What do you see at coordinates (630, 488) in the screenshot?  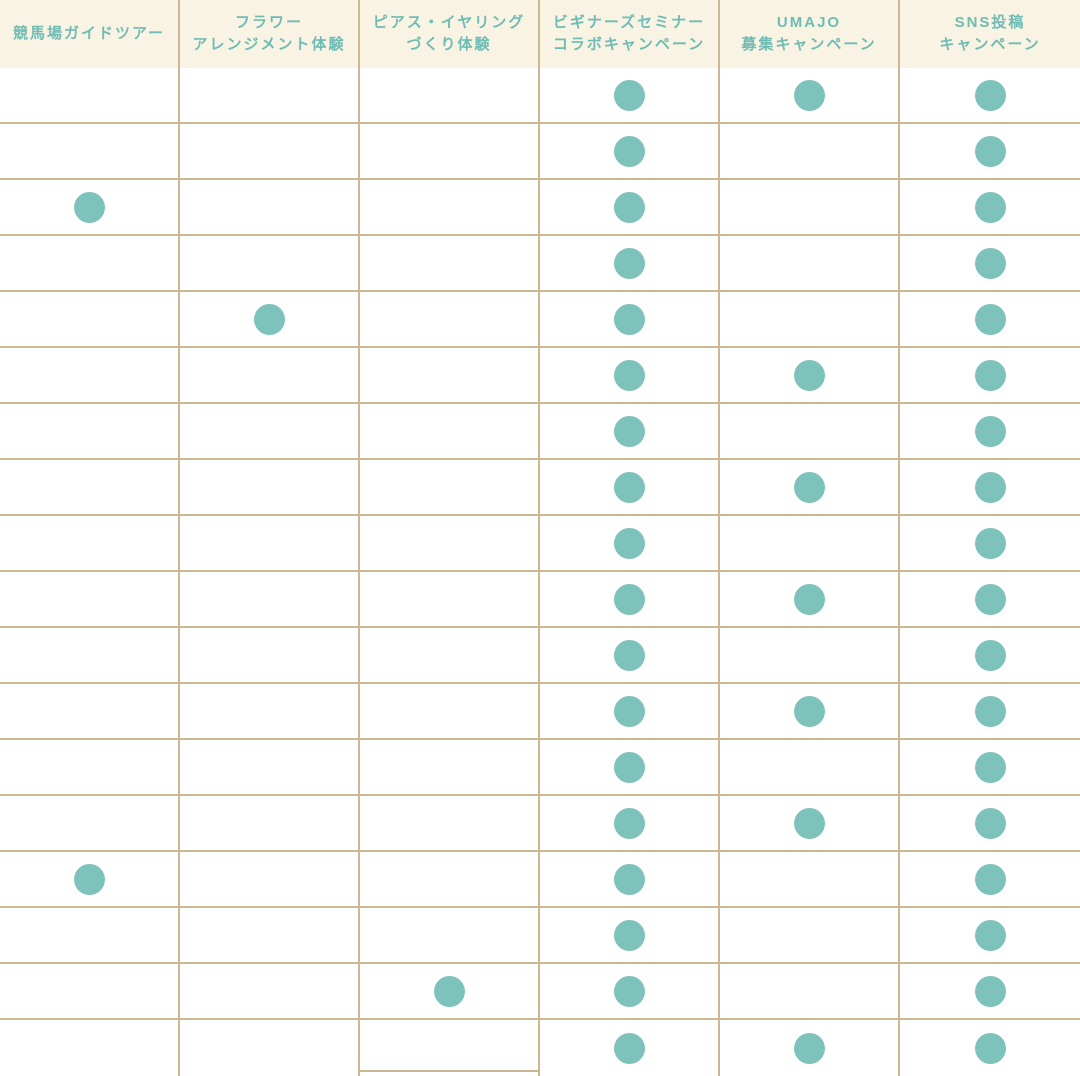 I see `cell-row8-beginners-seminar-collab-campaign` at bounding box center [630, 488].